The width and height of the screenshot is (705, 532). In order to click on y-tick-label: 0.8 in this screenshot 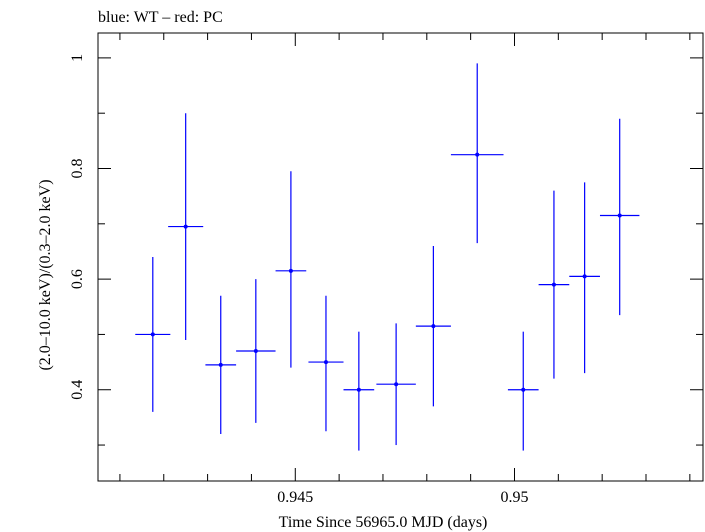, I will do `click(77, 169)`.